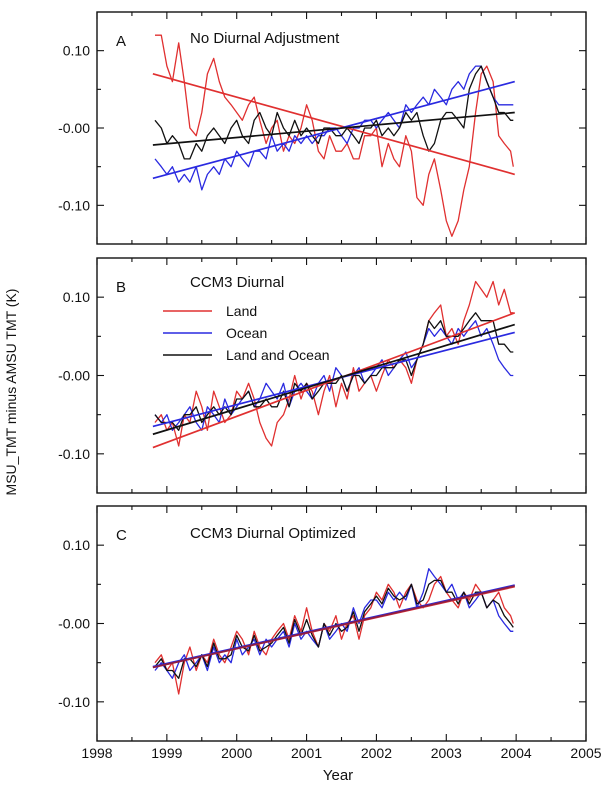 The image size is (611, 788). I want to click on legend: Land Ocean Land and Ocean, so click(246, 333).